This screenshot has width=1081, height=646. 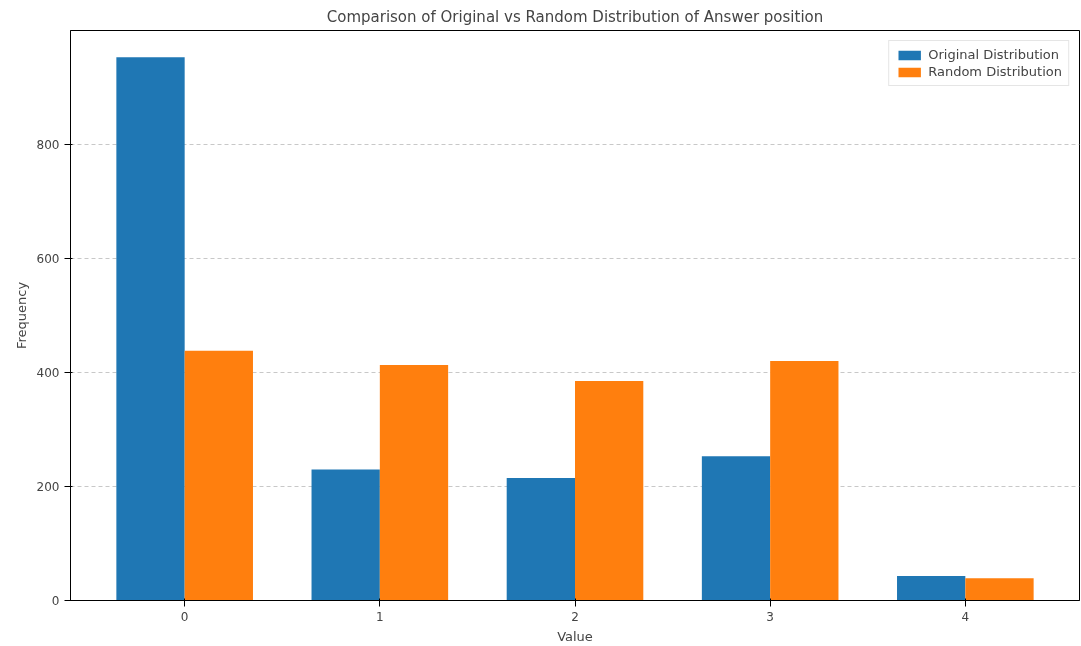 I want to click on x-tick-label: 1, so click(x=380, y=616).